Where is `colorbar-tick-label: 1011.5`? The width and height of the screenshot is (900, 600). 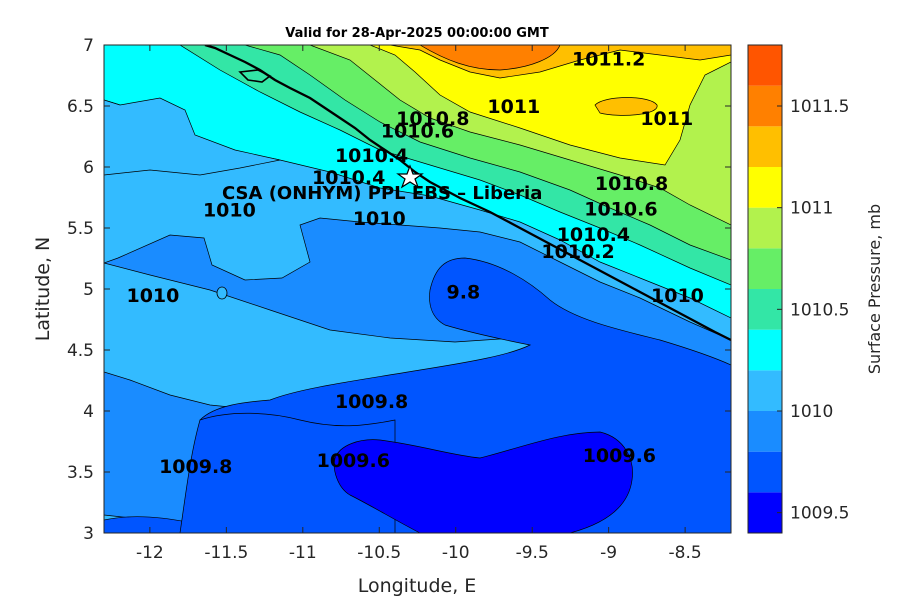 colorbar-tick-label: 1011.5 is located at coordinates (819, 107).